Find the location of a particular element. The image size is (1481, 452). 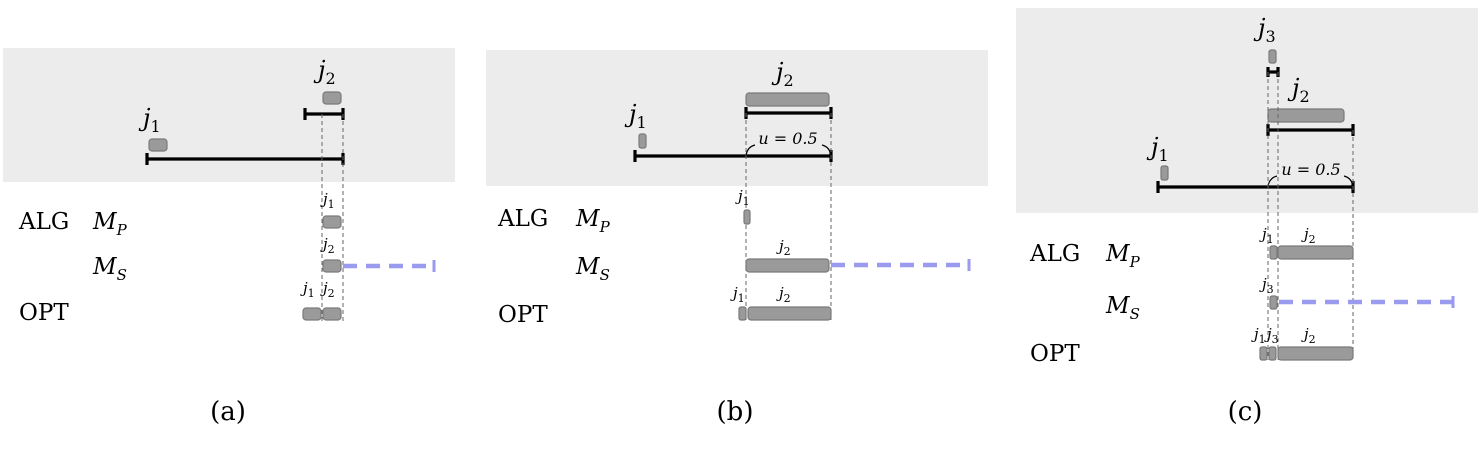

panel-c-background is located at coordinates (1247, 110).